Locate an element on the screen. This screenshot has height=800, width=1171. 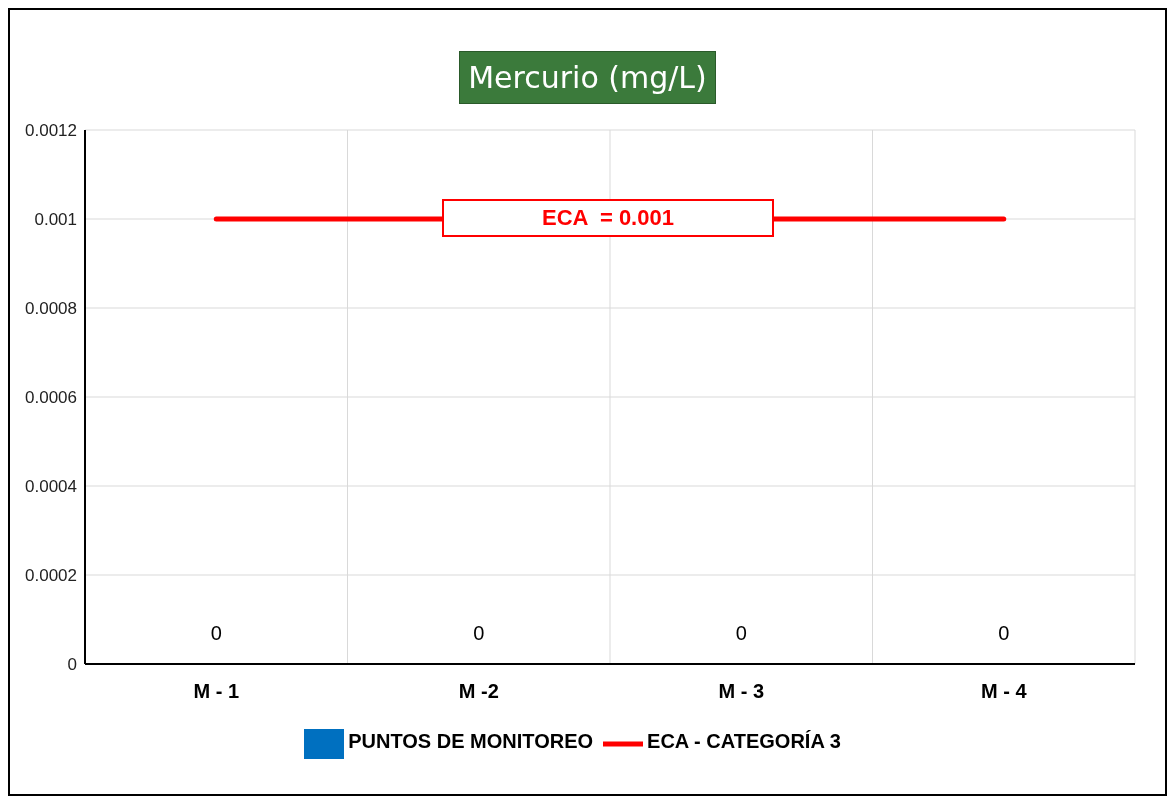
y-tick-label: 0 is located at coordinates (72, 665).